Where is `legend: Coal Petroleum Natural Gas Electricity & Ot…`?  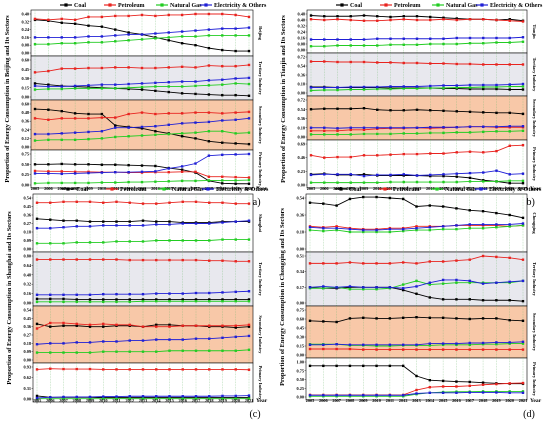 legend: Coal Petroleum Natural Gas Electricity & Ot… is located at coordinates (439, 6).